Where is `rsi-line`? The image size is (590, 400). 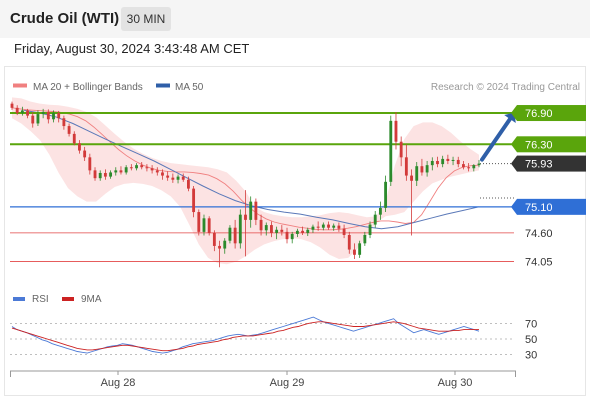
rsi-line is located at coordinates (245, 335).